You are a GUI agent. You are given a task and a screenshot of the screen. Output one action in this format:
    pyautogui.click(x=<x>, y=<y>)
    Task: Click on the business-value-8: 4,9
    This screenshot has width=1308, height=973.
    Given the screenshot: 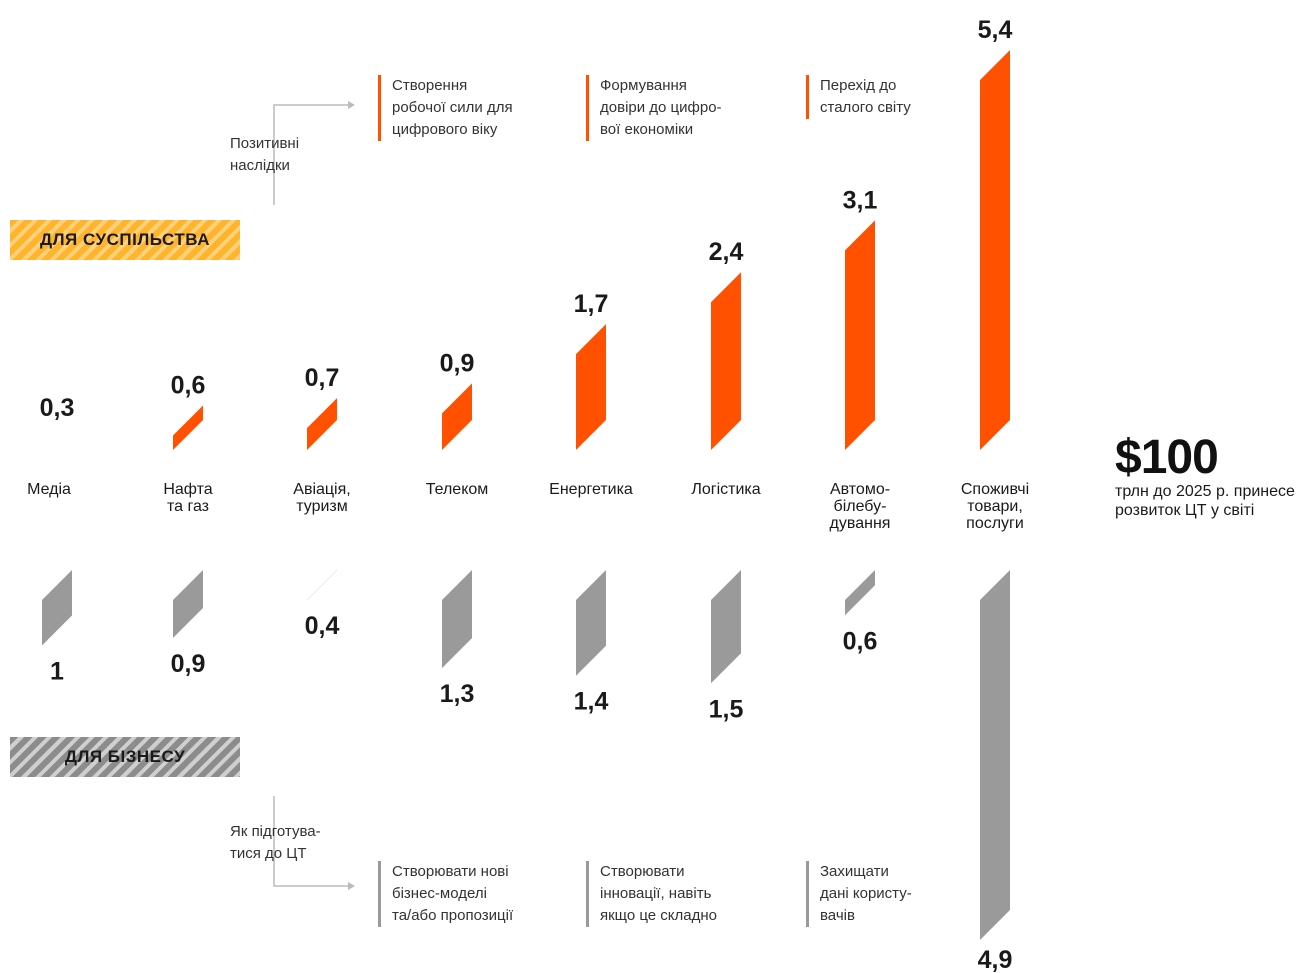 What is the action you would take?
    pyautogui.click(x=995, y=959)
    